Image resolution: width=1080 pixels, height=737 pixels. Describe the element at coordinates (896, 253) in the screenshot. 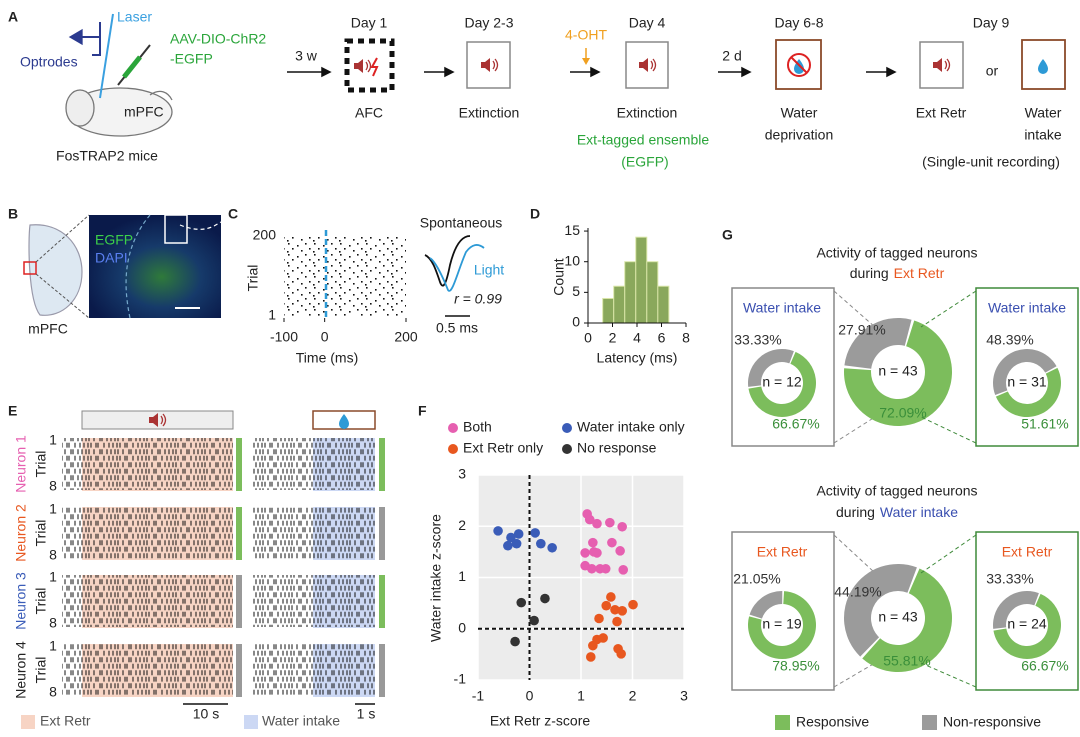

I see `label: Activity of tagged neurons` at that location.